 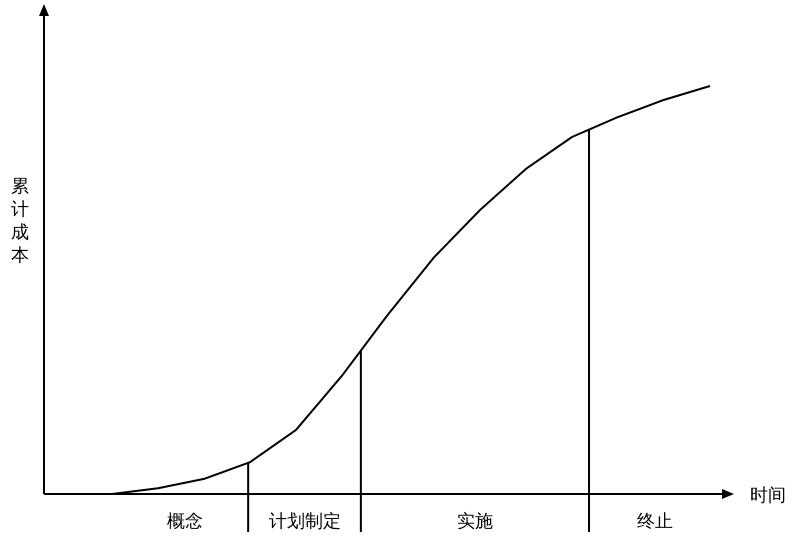 What do you see at coordinates (654, 521) in the screenshot?
I see `text: 终止` at bounding box center [654, 521].